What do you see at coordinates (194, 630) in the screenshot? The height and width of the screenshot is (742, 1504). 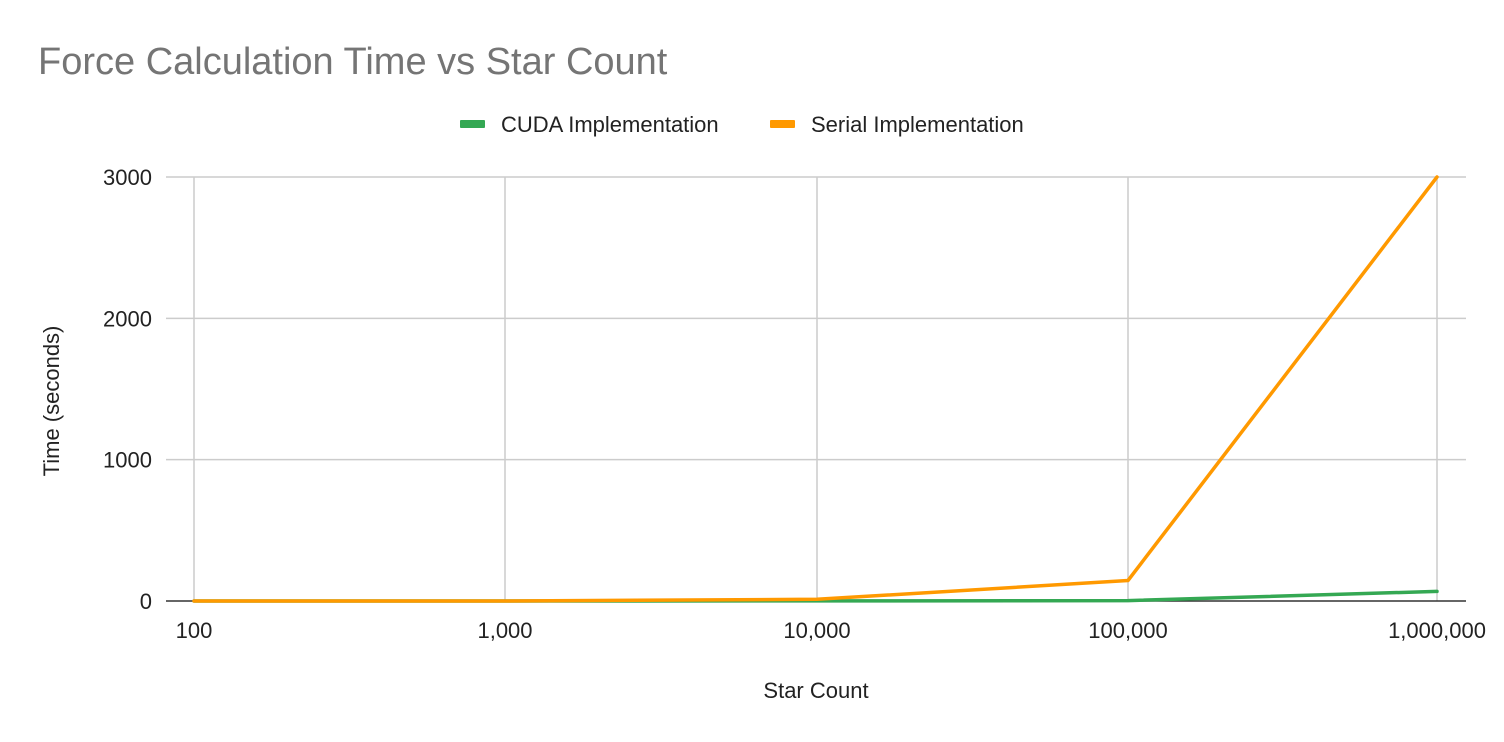 I see `x-tick-label: 100` at bounding box center [194, 630].